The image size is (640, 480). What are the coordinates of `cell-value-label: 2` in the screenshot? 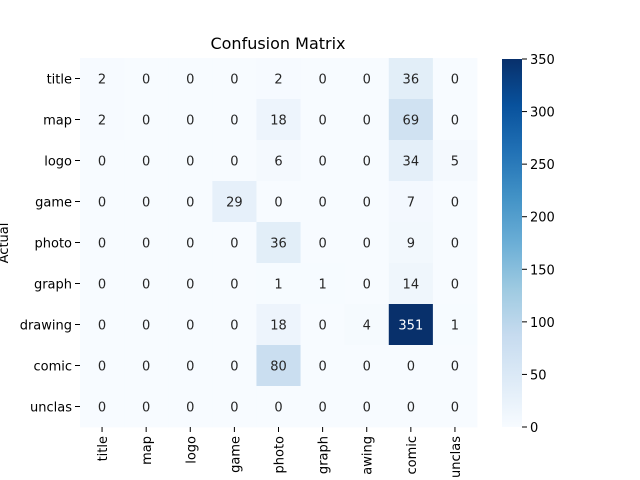 It's located at (278, 80).